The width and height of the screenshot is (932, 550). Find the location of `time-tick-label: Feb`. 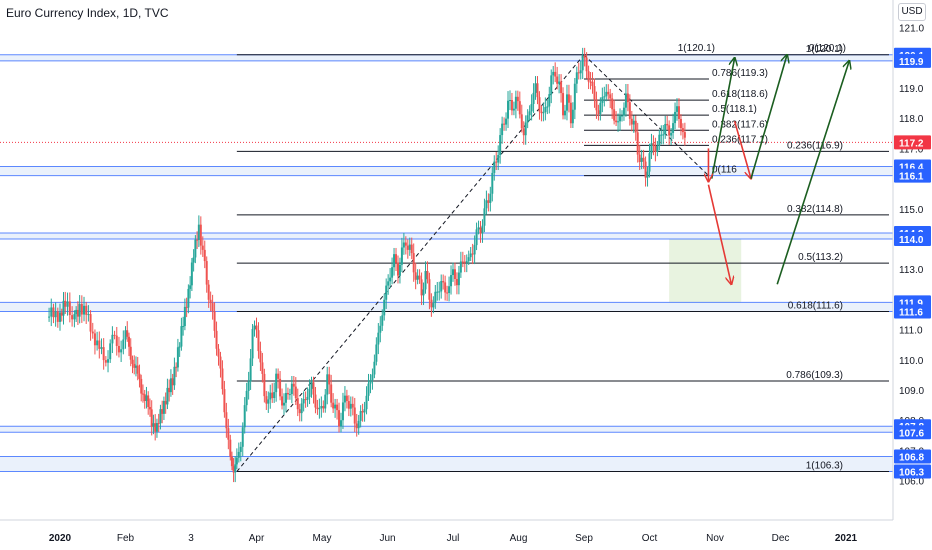

time-tick-label: Feb is located at coordinates (126, 538).